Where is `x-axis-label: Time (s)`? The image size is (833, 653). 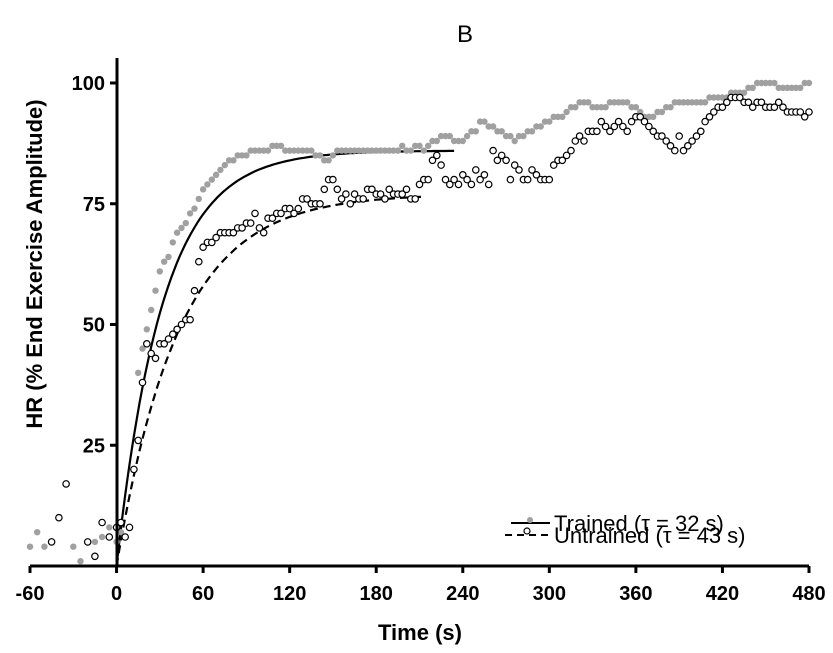 x-axis-label: Time (s) is located at coordinates (420, 632).